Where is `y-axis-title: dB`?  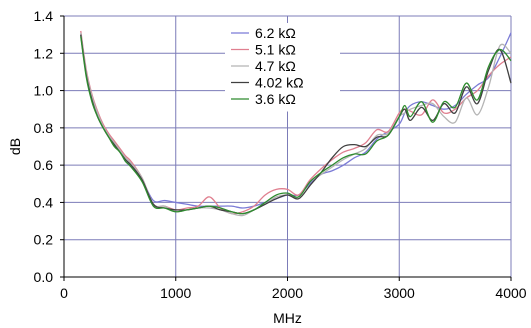
y-axis-title: dB is located at coordinates (15, 146).